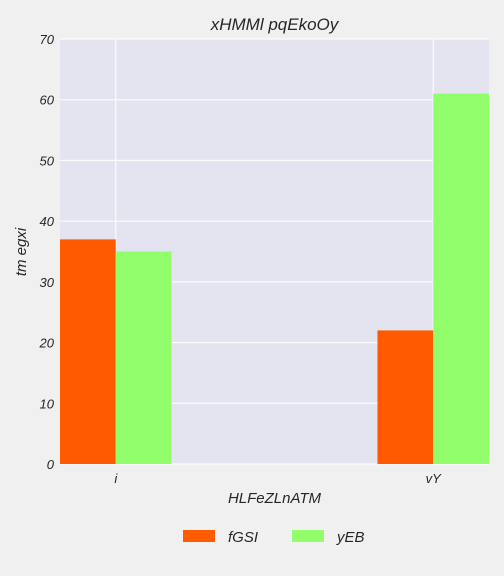 The image size is (504, 576). What do you see at coordinates (405, 397) in the screenshot?
I see `bar-fGSI-vY` at bounding box center [405, 397].